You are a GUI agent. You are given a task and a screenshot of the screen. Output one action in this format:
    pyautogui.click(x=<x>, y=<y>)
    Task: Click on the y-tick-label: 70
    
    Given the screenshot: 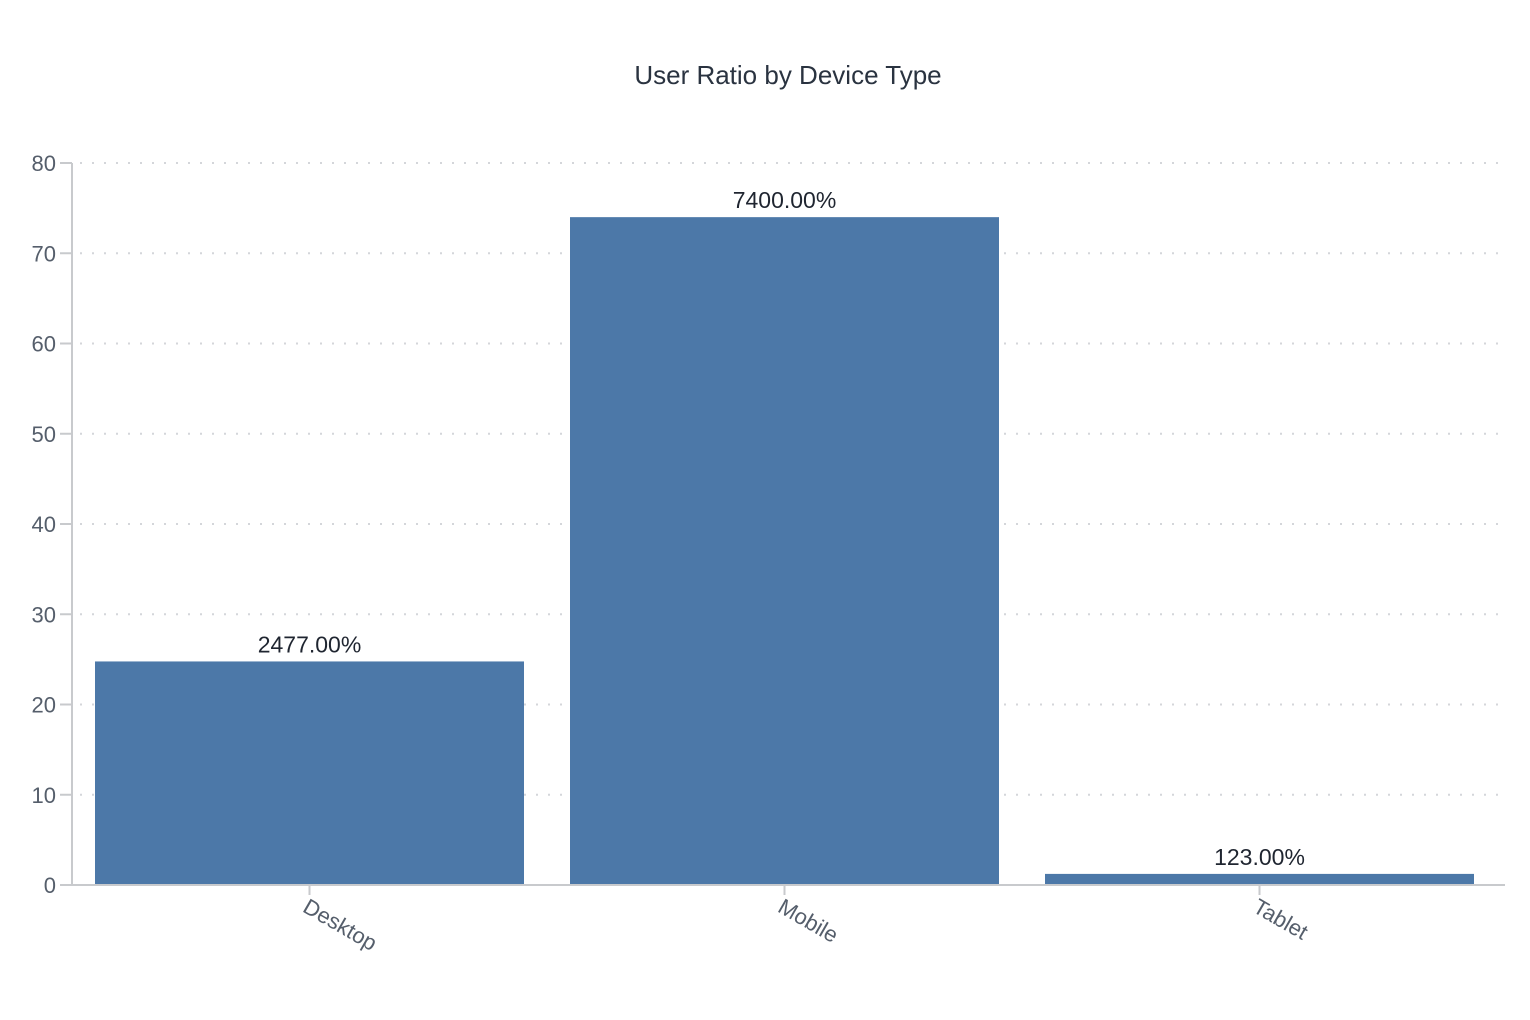 What is the action you would take?
    pyautogui.click(x=44, y=253)
    